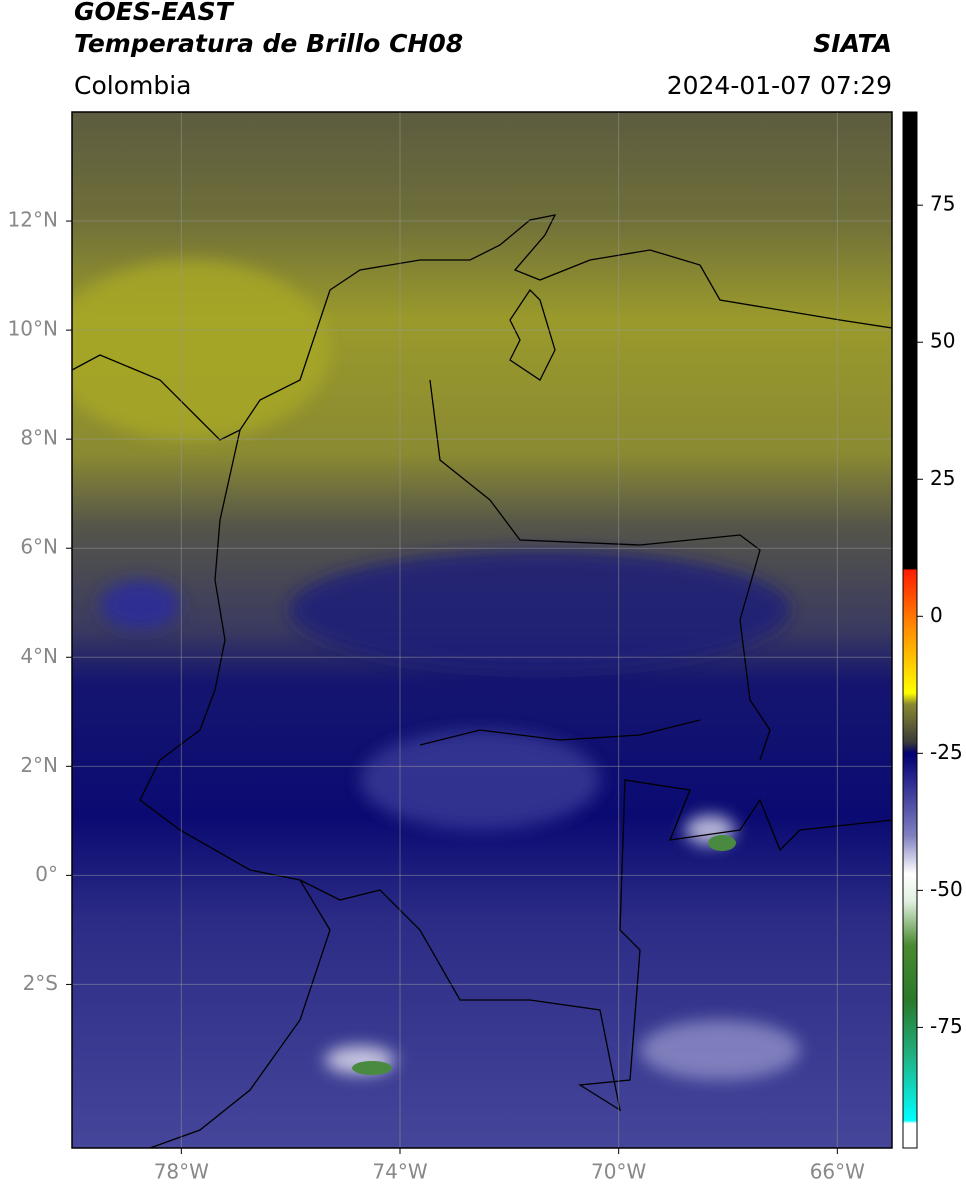 The image size is (966, 1190). Describe the element at coordinates (154, 13) in the screenshot. I see `title: GOES-EAST` at that location.